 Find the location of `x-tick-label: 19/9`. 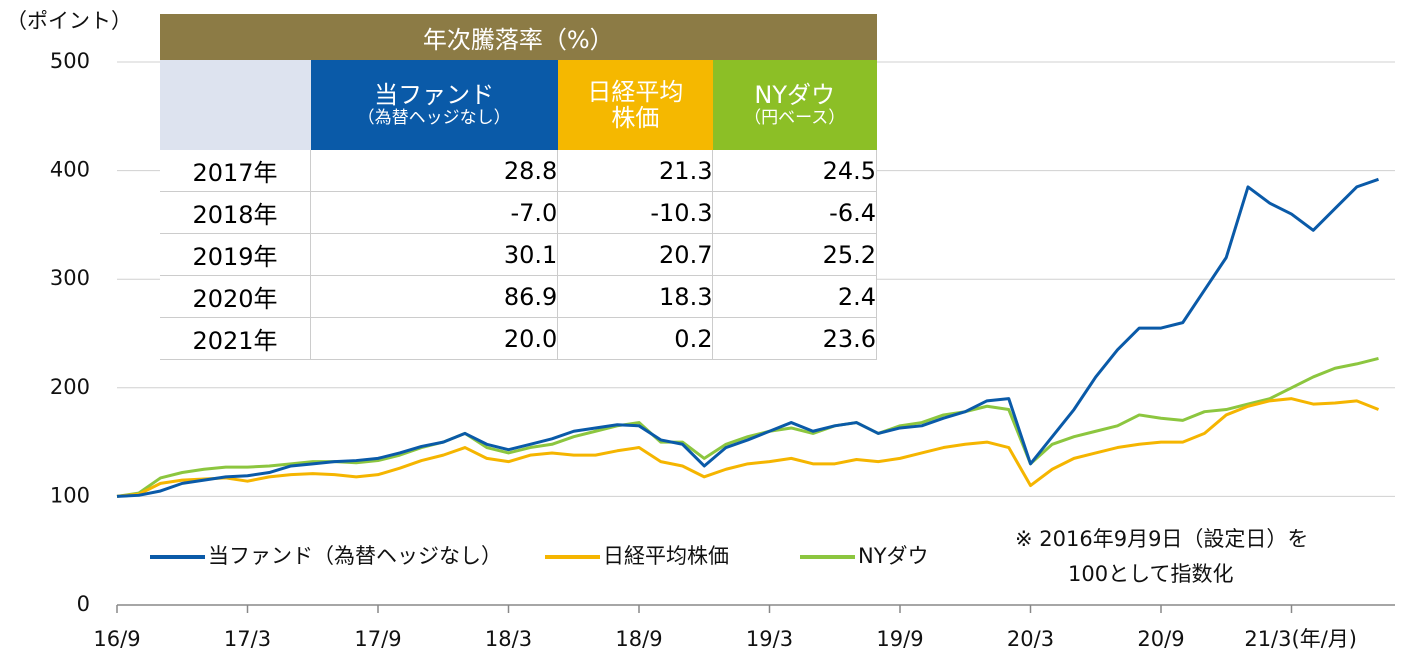

x-tick-label: 19/9 is located at coordinates (899, 639).